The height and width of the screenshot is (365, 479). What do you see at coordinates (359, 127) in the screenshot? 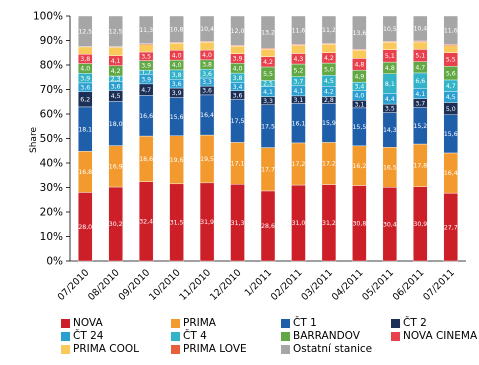
I see `data-label: 15,5` at bounding box center [359, 127].